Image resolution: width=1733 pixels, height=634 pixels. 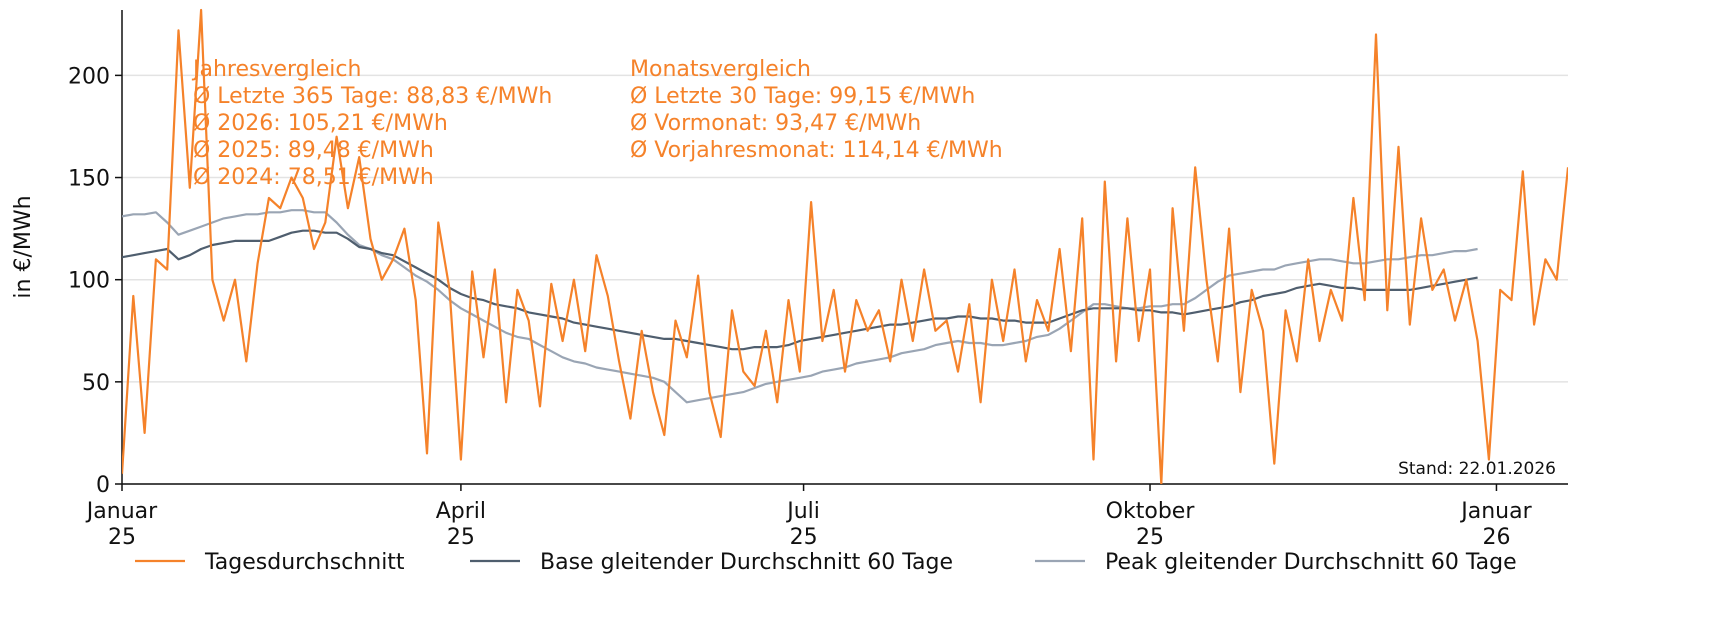 I want to click on annotation: Ø 2025: 89,48 €/MWh, so click(x=313, y=150).